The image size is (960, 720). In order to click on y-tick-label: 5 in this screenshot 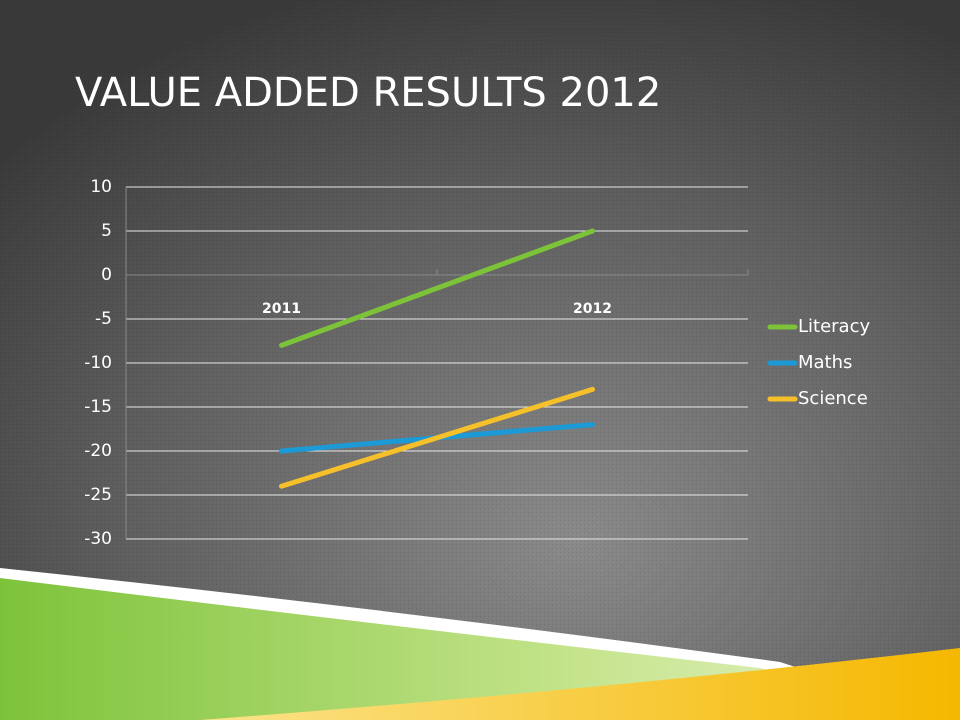, I will do `click(106, 231)`.